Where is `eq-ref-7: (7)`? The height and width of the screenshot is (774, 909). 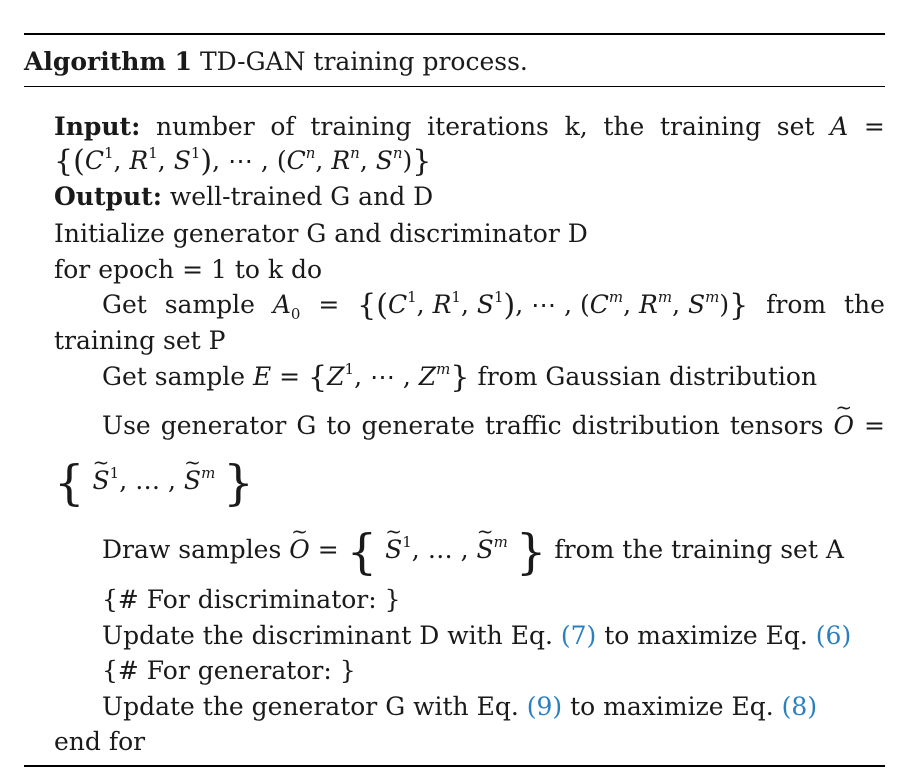
eq-ref-7: (7) is located at coordinates (578, 635).